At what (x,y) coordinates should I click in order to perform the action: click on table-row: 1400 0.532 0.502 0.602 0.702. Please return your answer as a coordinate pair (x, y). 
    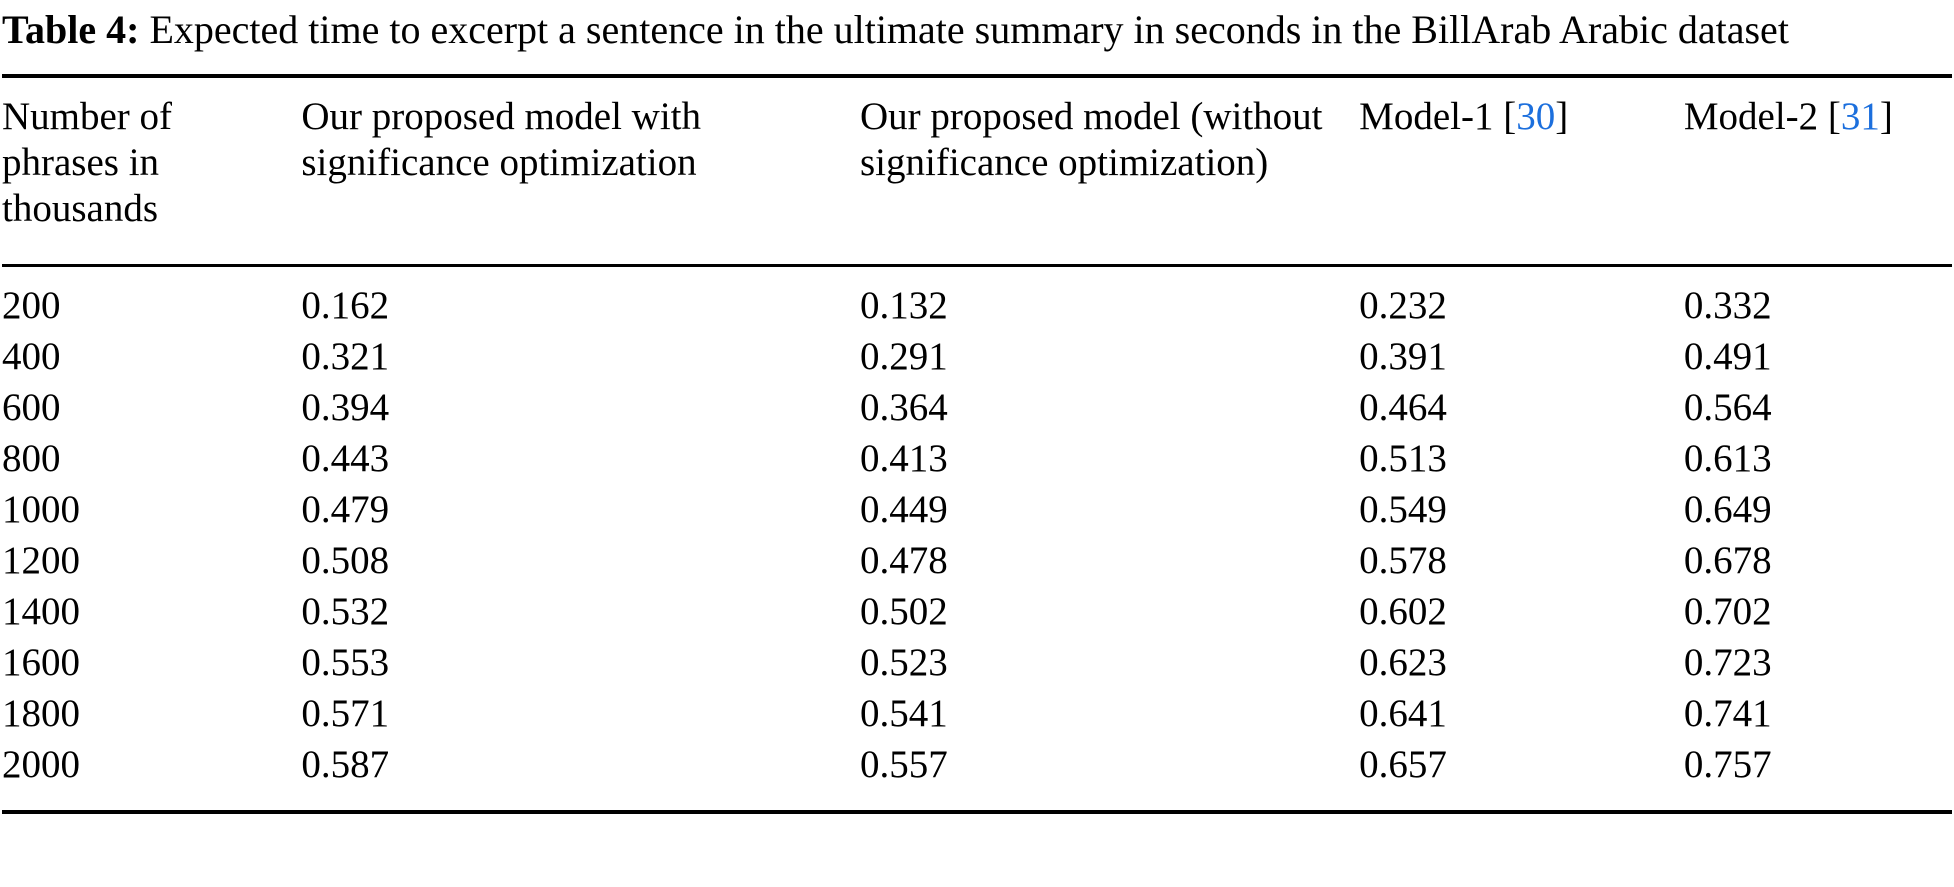
    Looking at the image, I should click on (977, 611).